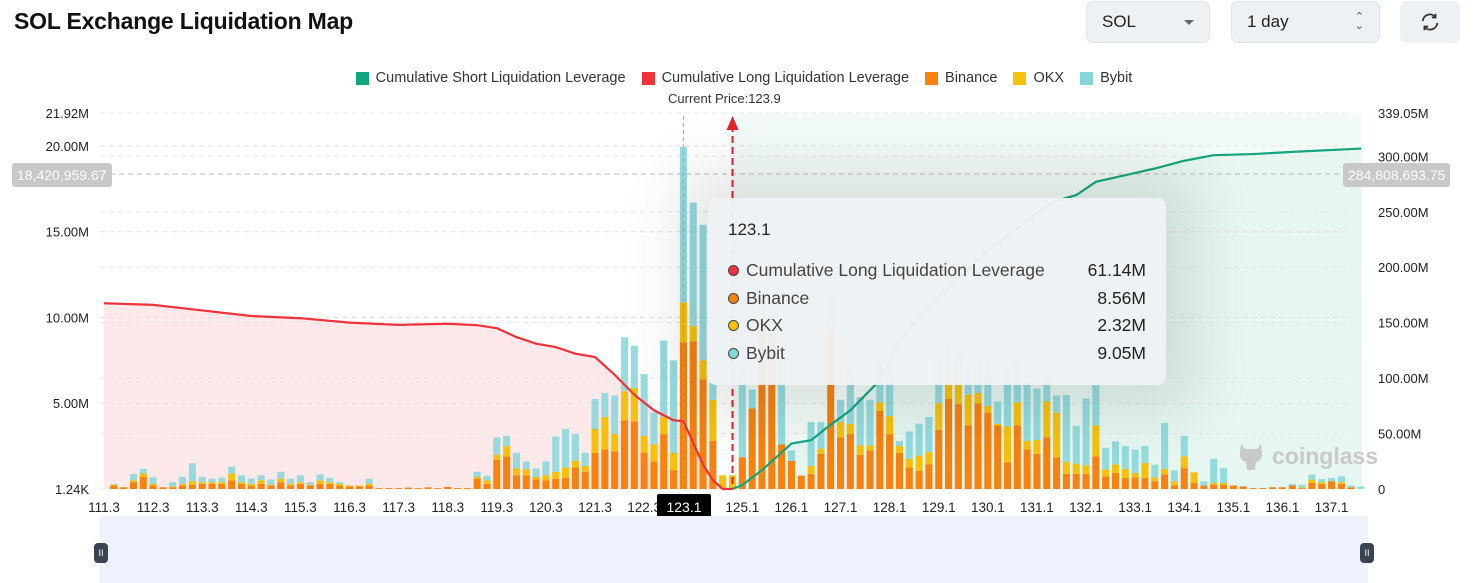 The image size is (1478, 583). I want to click on x-axis-tick: 127.1, so click(841, 507).